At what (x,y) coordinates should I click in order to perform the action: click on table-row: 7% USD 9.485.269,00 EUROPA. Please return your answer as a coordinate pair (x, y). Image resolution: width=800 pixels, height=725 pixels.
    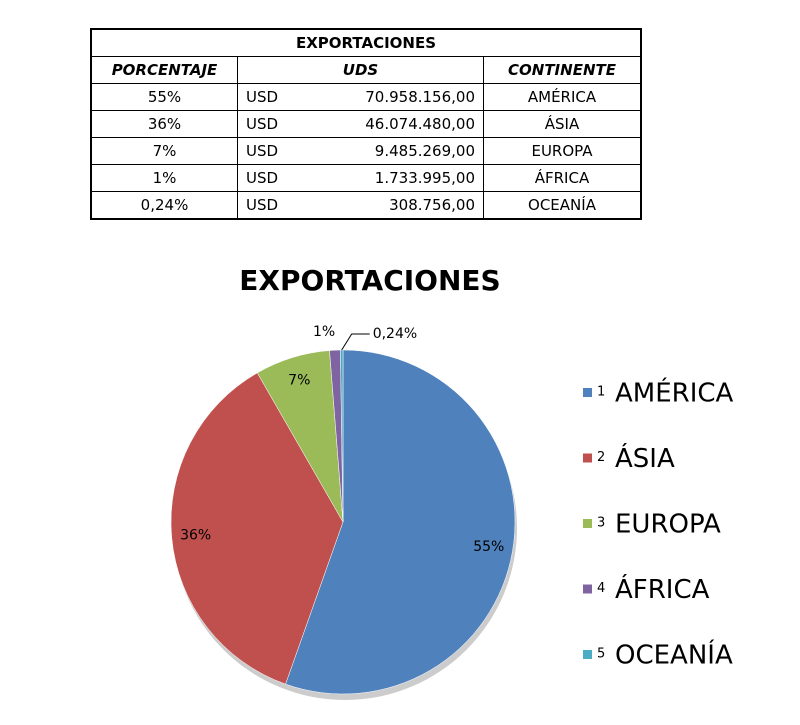
    Looking at the image, I should click on (366, 151).